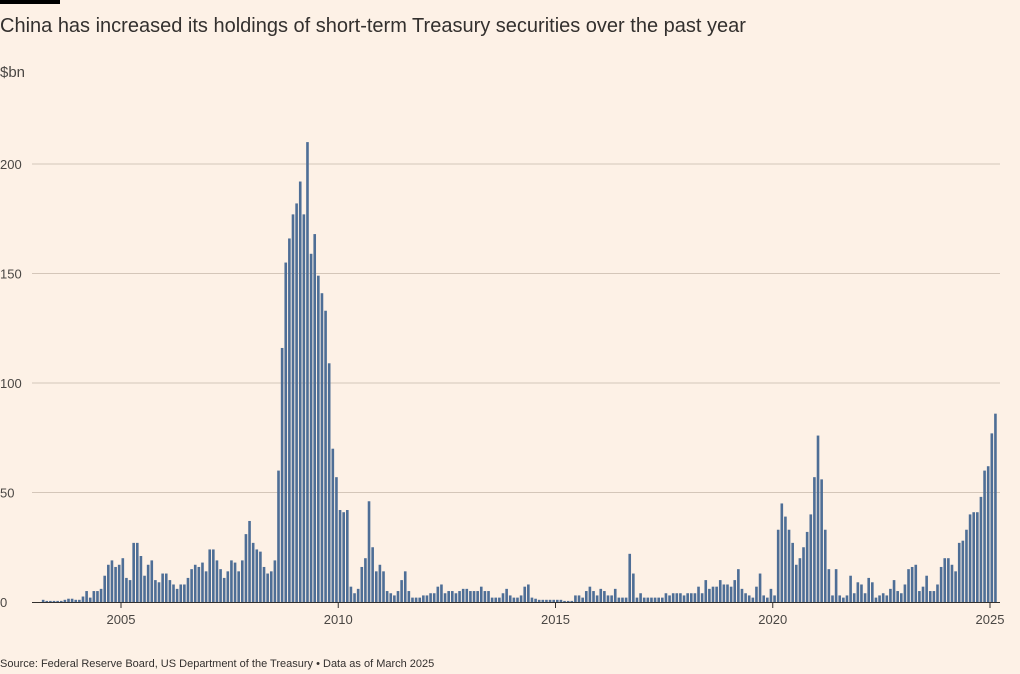  Describe the element at coordinates (11, 164) in the screenshot. I see `y-tick-label: 200` at that location.